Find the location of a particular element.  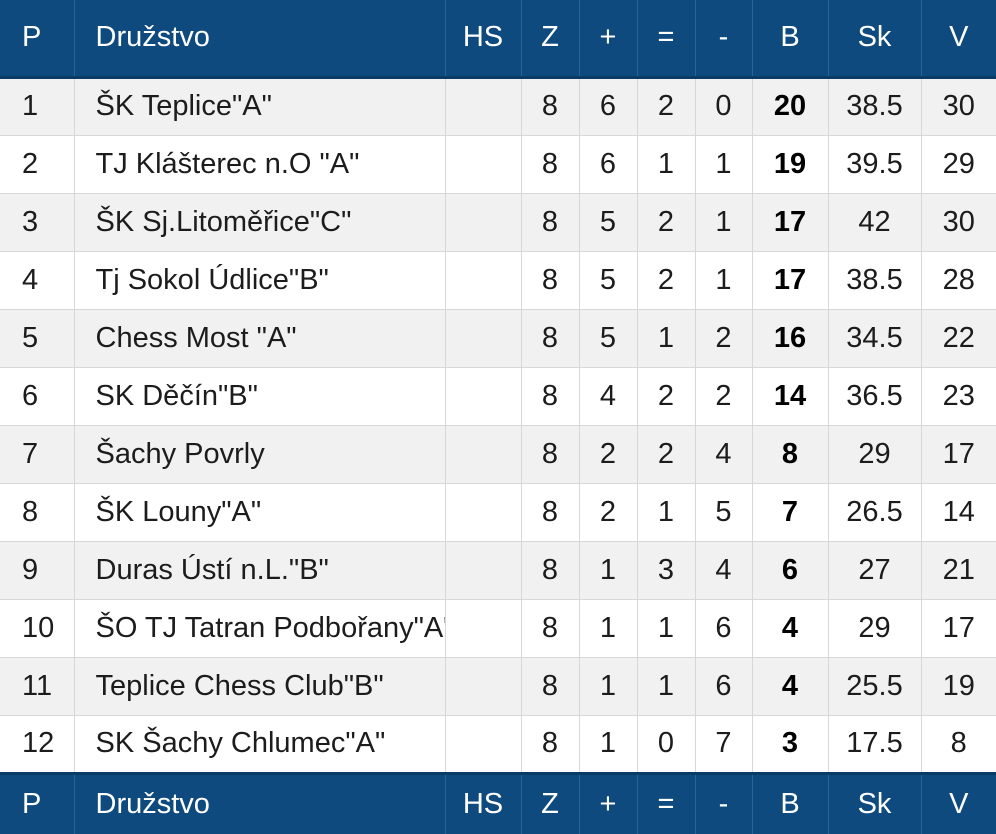

cell-team: ŠK Louny"A" is located at coordinates (260, 512).